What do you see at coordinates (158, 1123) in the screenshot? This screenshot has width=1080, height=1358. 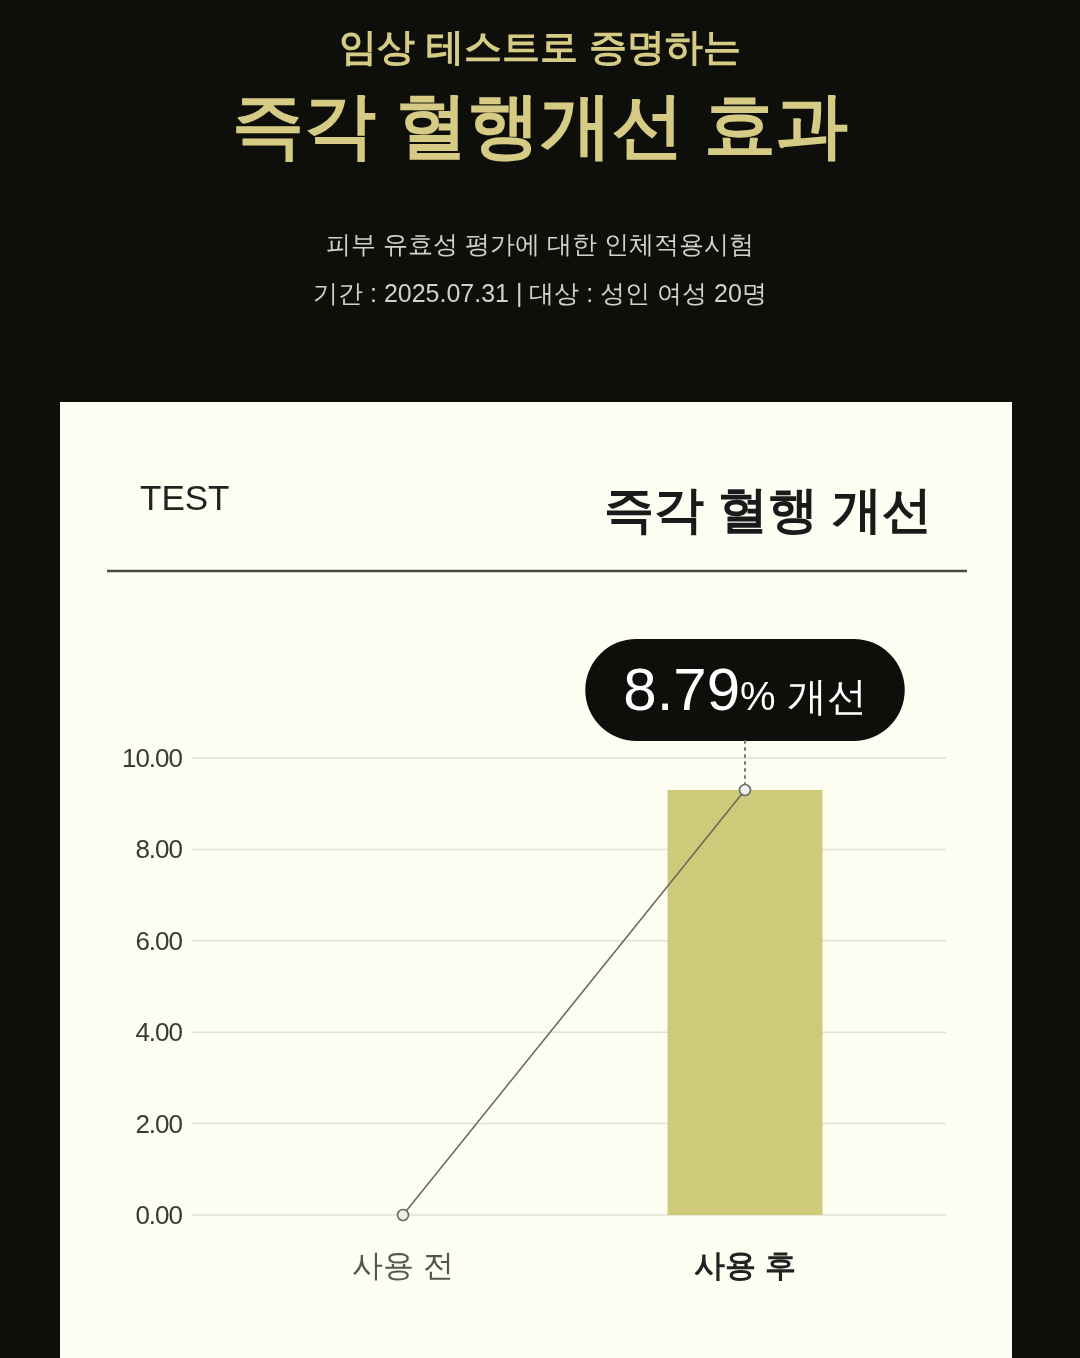 I see `ytick-label: 2.00` at bounding box center [158, 1123].